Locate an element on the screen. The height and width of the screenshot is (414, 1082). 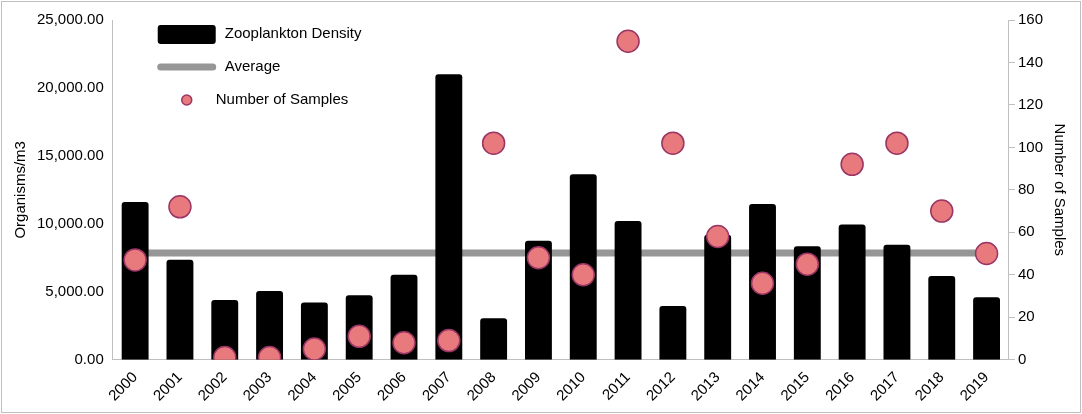
y2-tick-label: 80 is located at coordinates (1026, 188).